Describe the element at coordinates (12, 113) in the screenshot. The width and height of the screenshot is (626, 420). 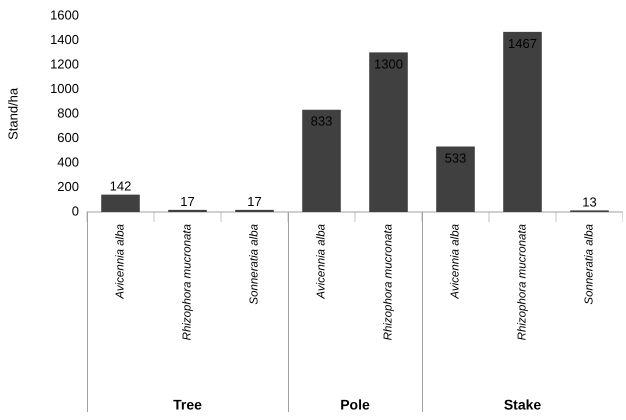
I see `y-axis-title: Stand/ha` at that location.